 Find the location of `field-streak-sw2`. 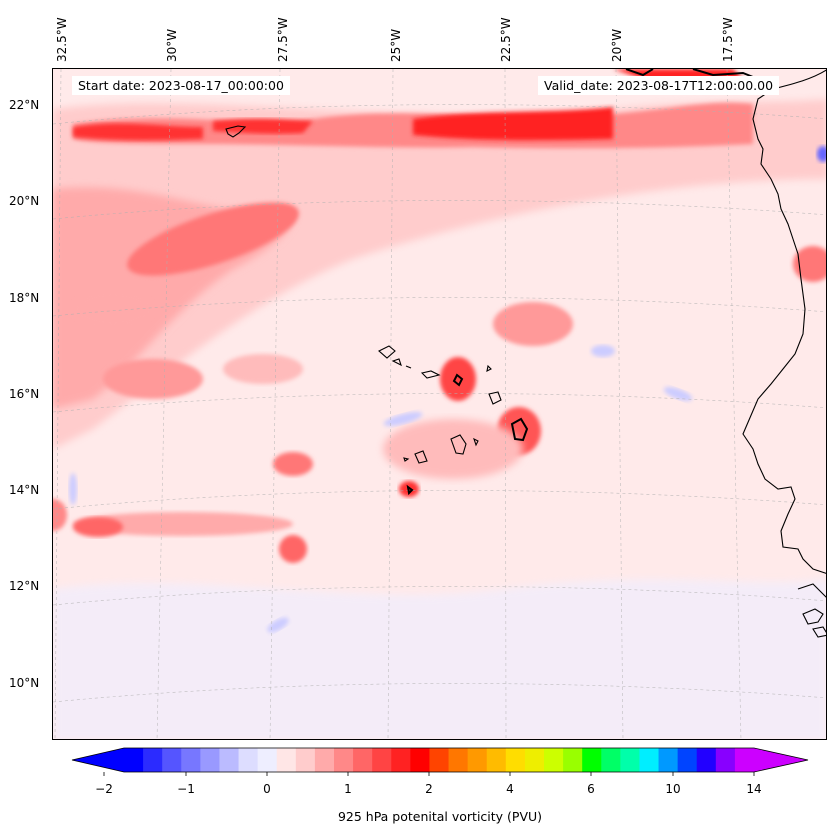

field-streak-sw2 is located at coordinates (98, 527).